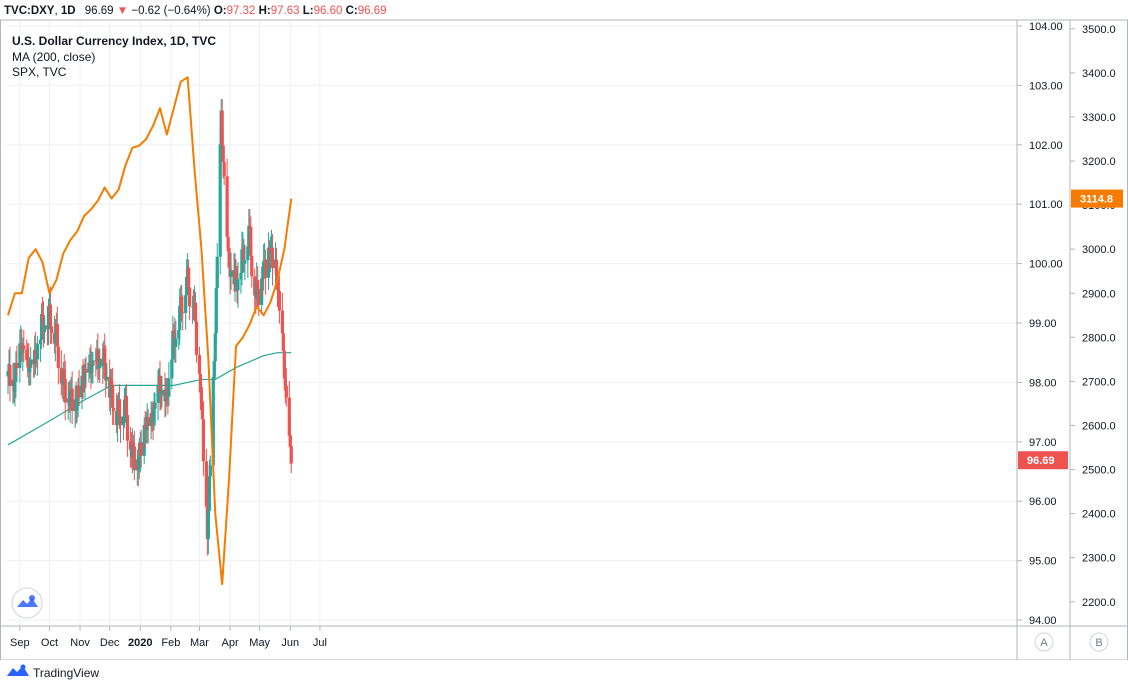 The width and height of the screenshot is (1128, 684). Describe the element at coordinates (54, 56) in the screenshot. I see `legend-ma: MA (200, close)` at that location.